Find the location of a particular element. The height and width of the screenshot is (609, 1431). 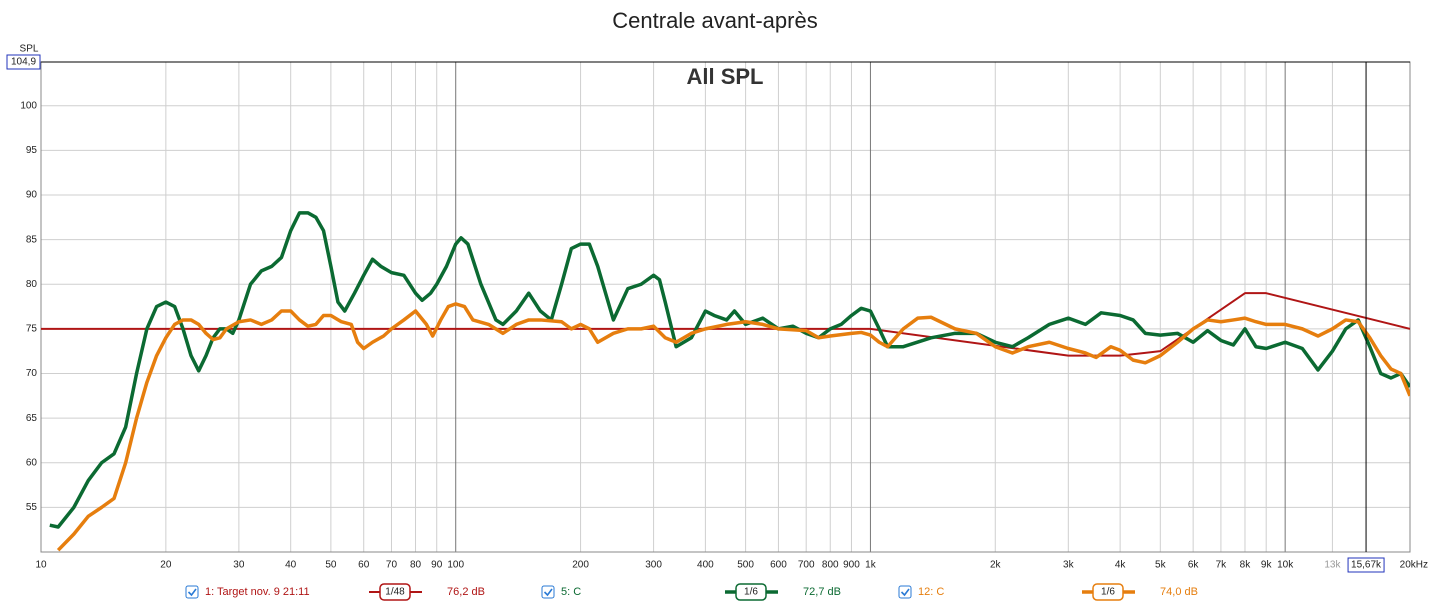

x-tick-label: 500 is located at coordinates (745, 565).